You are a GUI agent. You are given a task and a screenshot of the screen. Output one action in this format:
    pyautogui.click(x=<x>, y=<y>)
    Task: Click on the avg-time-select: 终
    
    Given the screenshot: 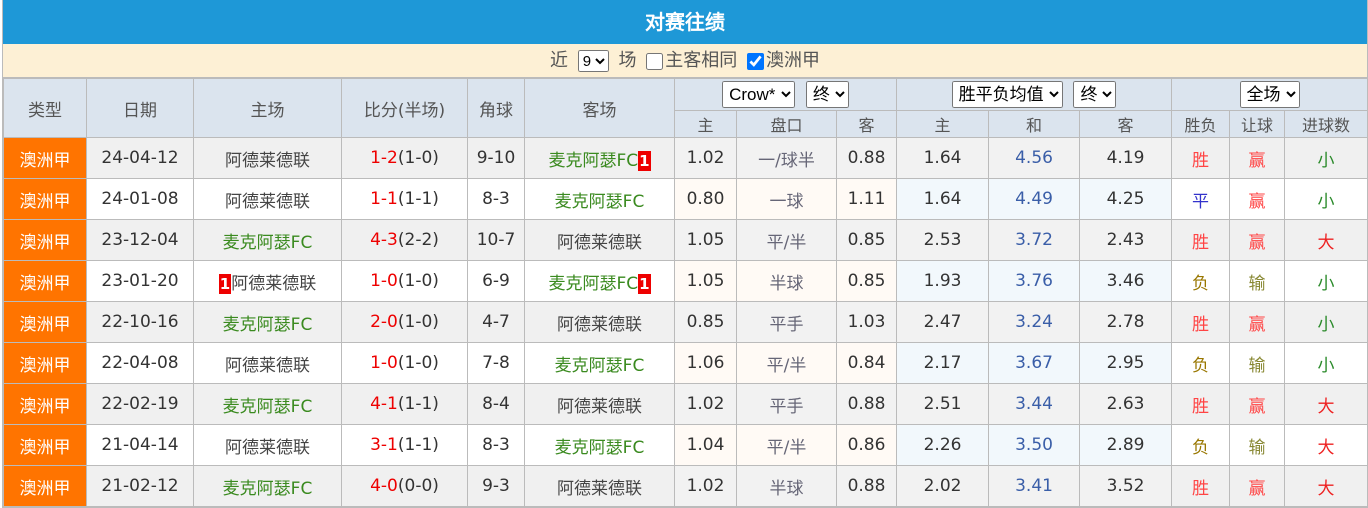 What is the action you would take?
    pyautogui.click(x=1095, y=94)
    